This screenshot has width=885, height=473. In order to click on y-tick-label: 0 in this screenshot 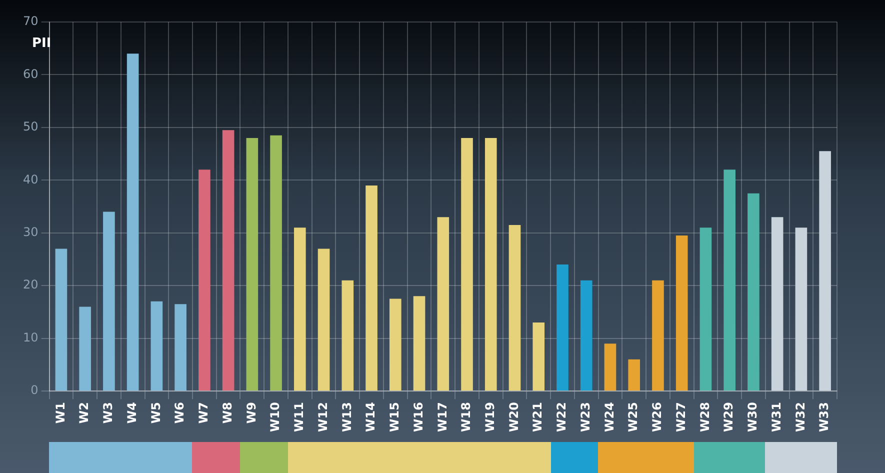, I will do `click(34, 390)`.